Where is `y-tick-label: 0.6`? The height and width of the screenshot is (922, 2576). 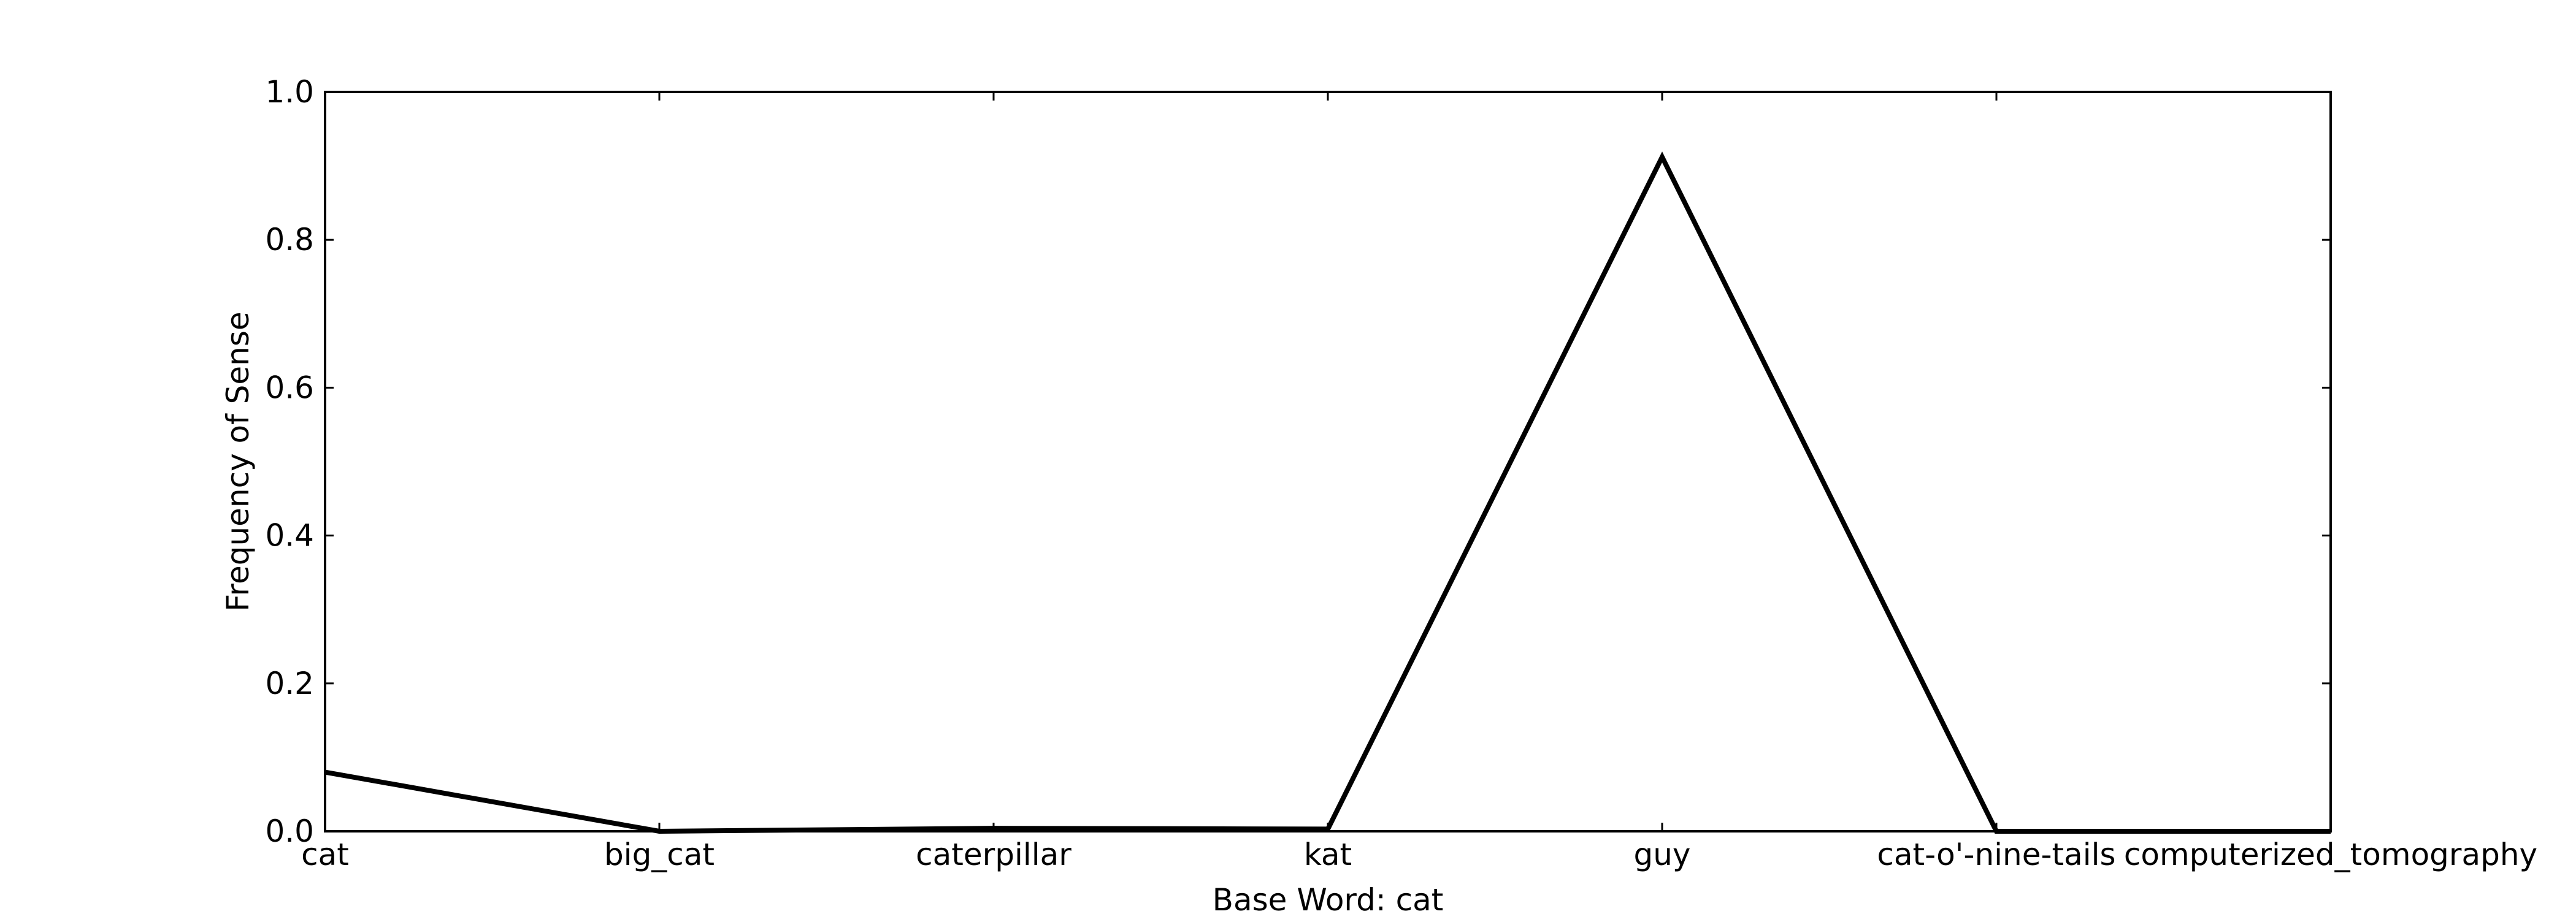 y-tick-label: 0.6 is located at coordinates (289, 387).